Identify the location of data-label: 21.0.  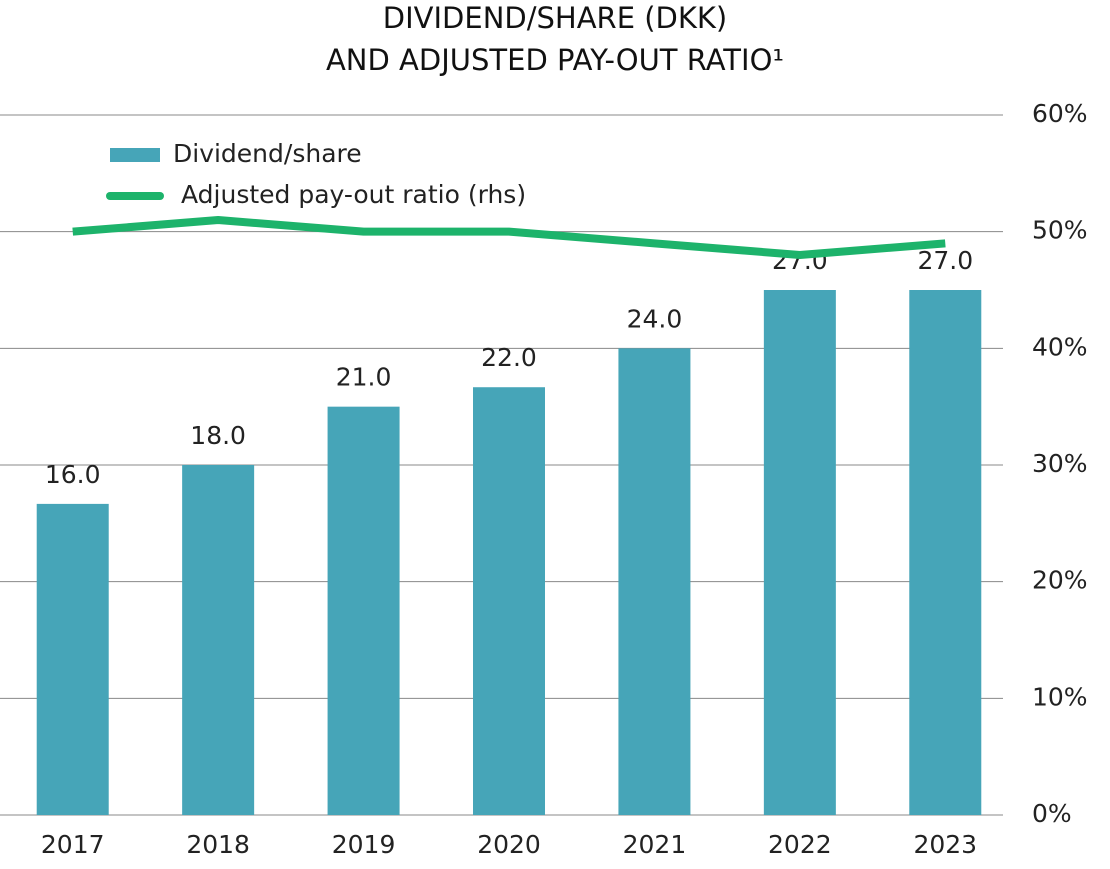
(364, 377).